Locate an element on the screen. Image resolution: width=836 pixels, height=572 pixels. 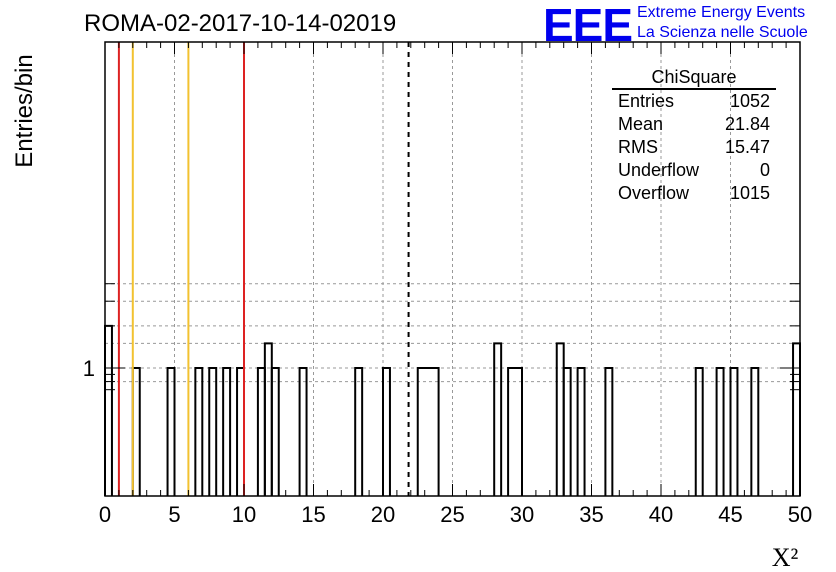
logo-line-2: La Scienza nelle Scuole is located at coordinates (722, 32).